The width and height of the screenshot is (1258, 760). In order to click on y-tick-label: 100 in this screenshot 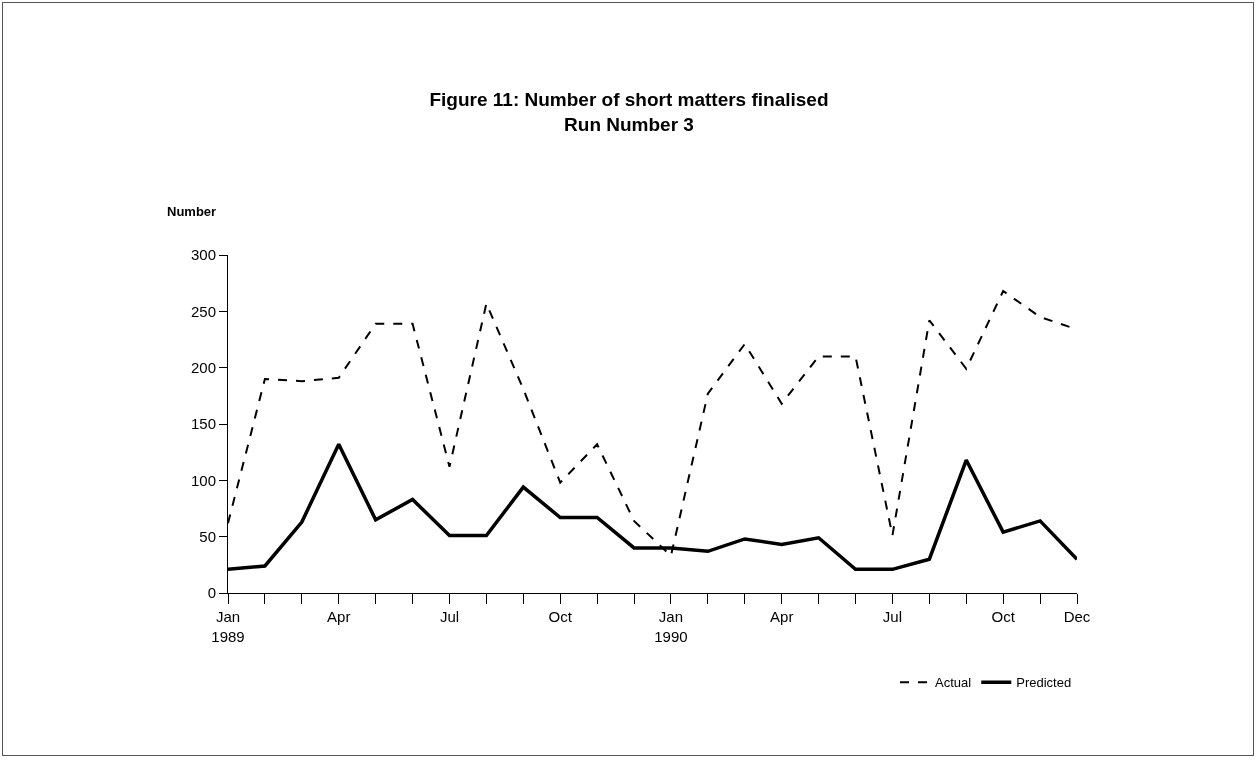, I will do `click(203, 480)`.